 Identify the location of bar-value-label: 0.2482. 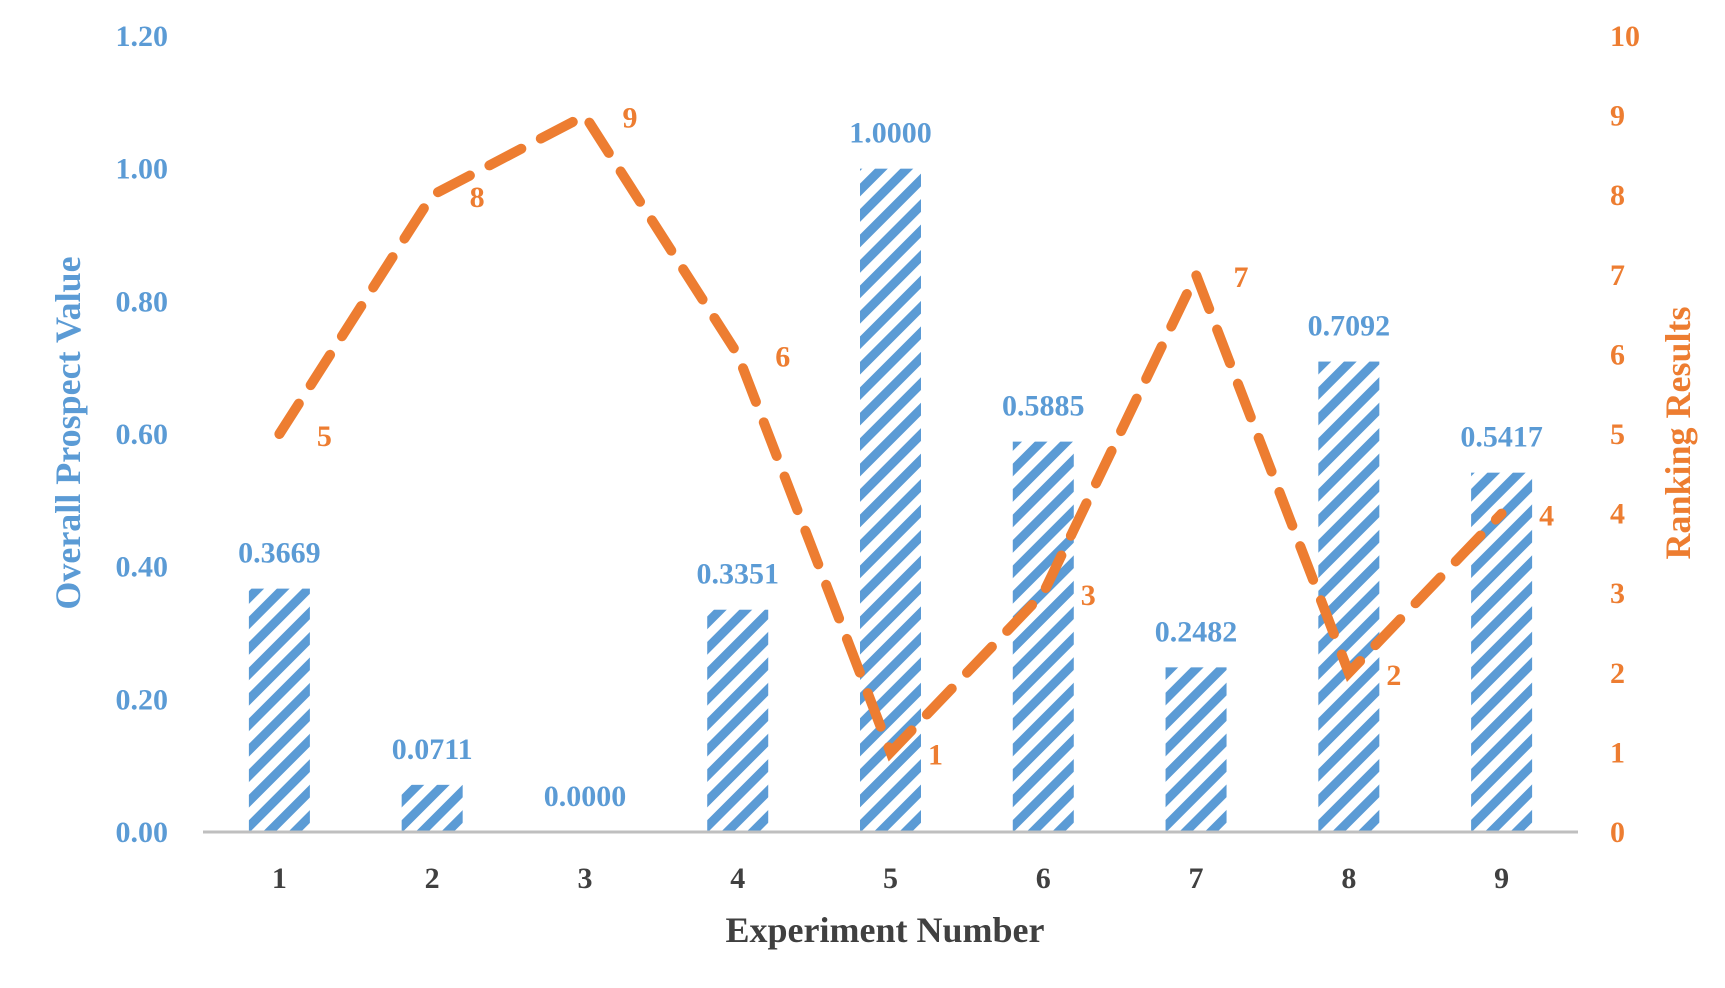
(1196, 631).